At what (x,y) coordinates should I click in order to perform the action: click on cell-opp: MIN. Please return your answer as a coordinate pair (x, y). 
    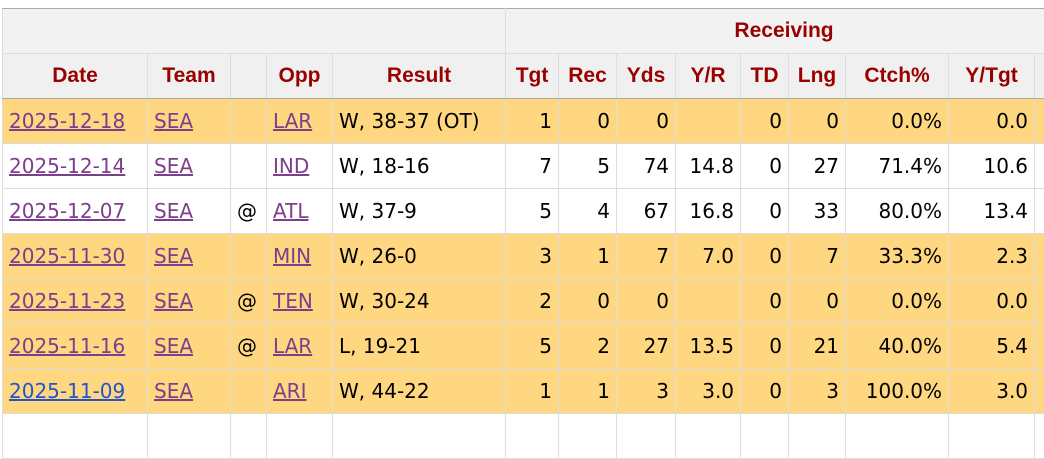
    Looking at the image, I should click on (300, 256).